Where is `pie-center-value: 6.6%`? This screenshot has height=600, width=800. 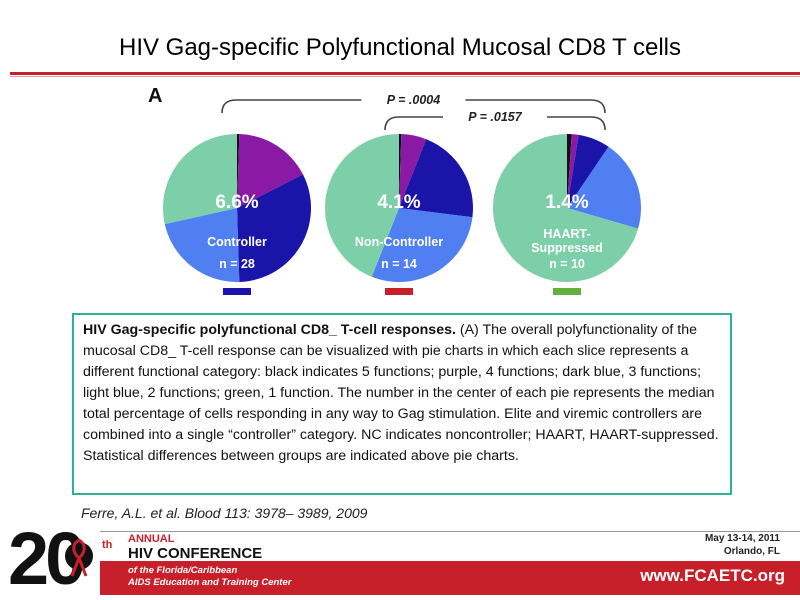 pie-center-value: 6.6% is located at coordinates (236, 202).